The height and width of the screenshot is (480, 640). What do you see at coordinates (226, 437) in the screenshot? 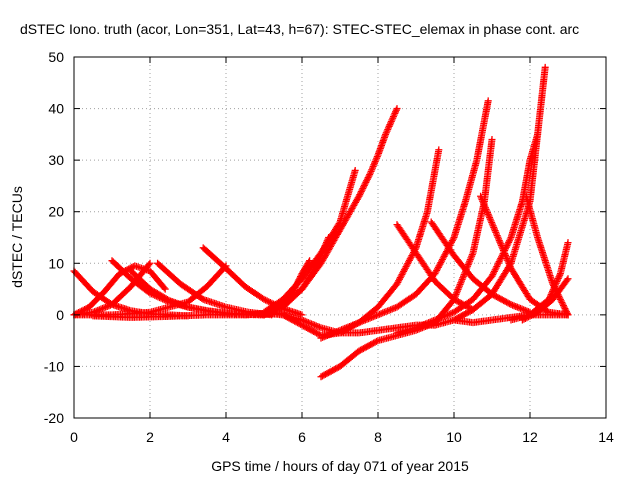
I see `x-tick-label: 4` at bounding box center [226, 437].